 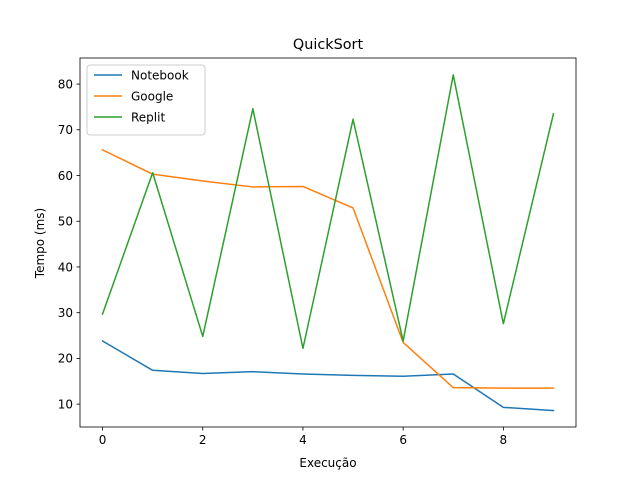 What do you see at coordinates (65, 313) in the screenshot?
I see `y-tick-label: 30` at bounding box center [65, 313].